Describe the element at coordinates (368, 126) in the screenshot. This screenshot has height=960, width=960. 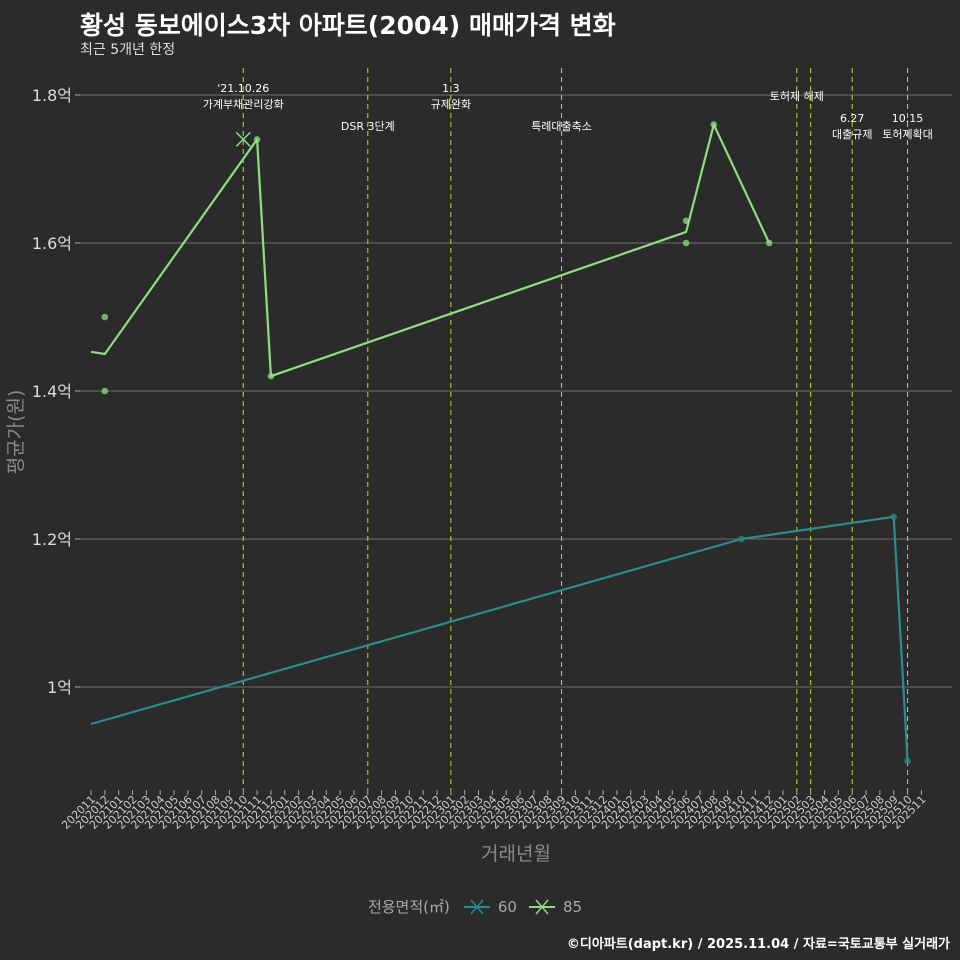
I see `event-label: DSR 3단계` at that location.